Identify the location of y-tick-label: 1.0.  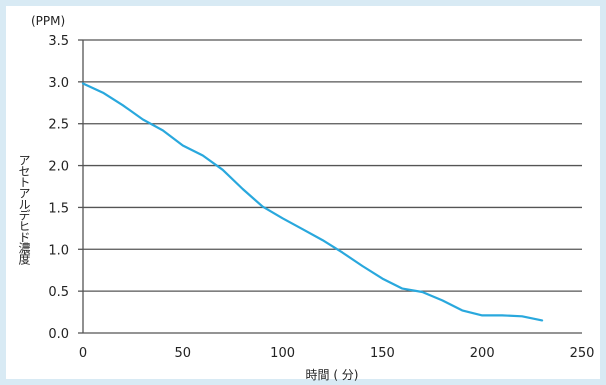
(58, 250).